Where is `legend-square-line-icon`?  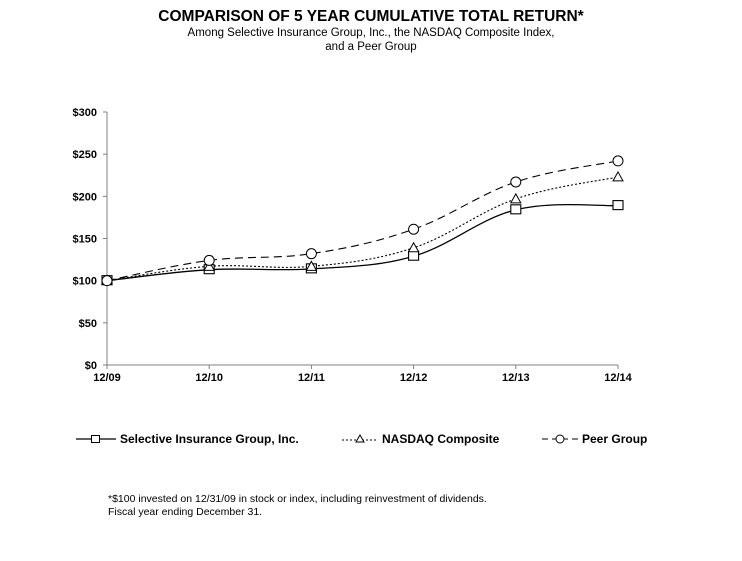
legend-square-line-icon is located at coordinates (96, 439).